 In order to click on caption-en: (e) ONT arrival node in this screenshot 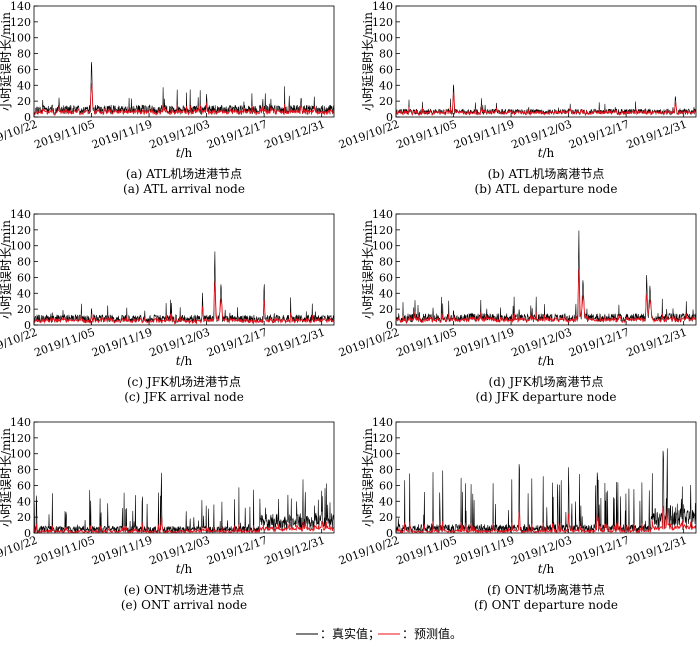, I will do `click(184, 605)`.